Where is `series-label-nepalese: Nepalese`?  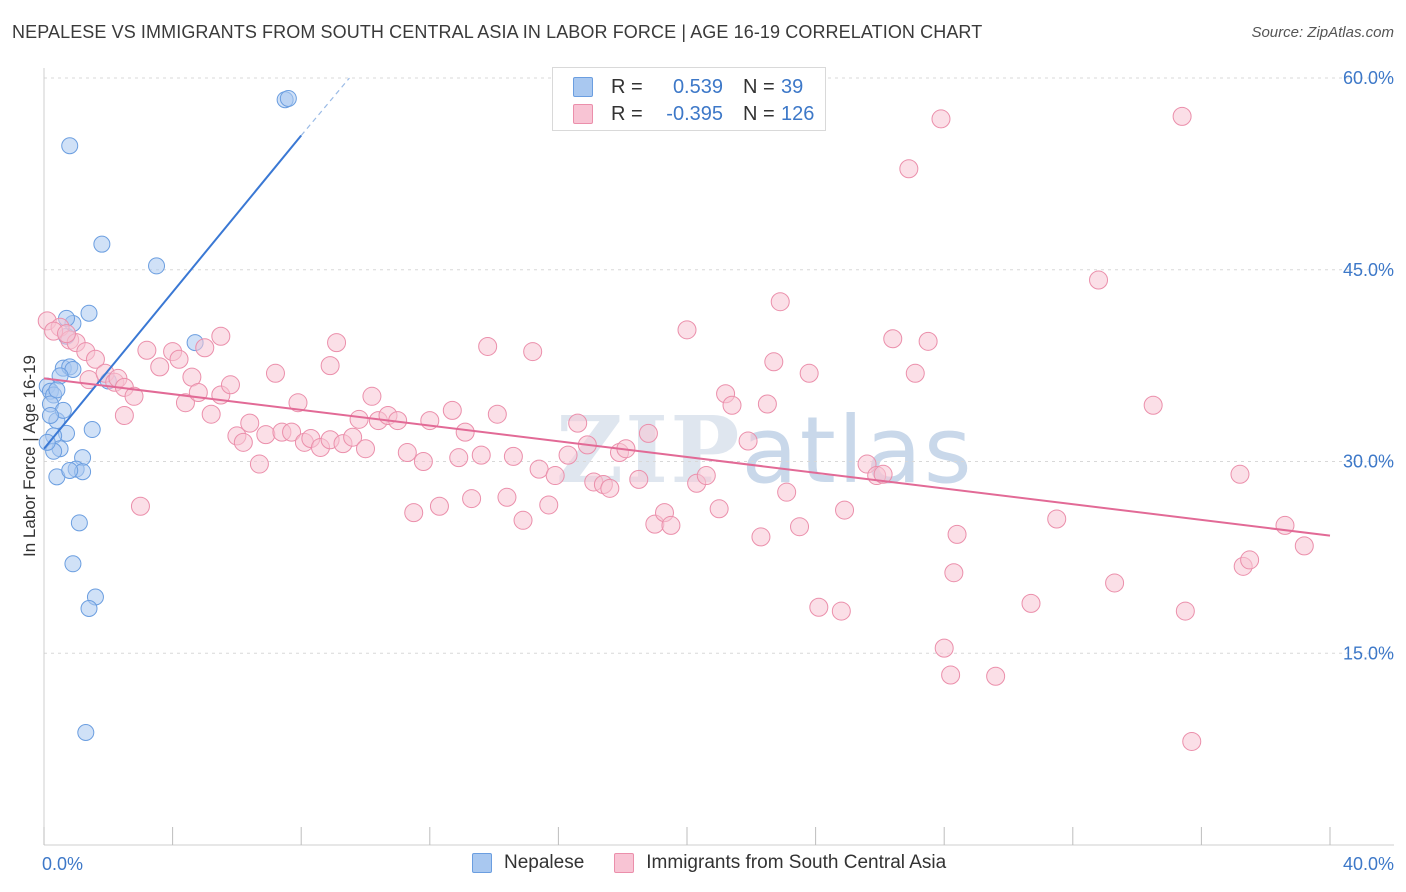
series-label-nepalese: Nepalese is located at coordinates (544, 862).